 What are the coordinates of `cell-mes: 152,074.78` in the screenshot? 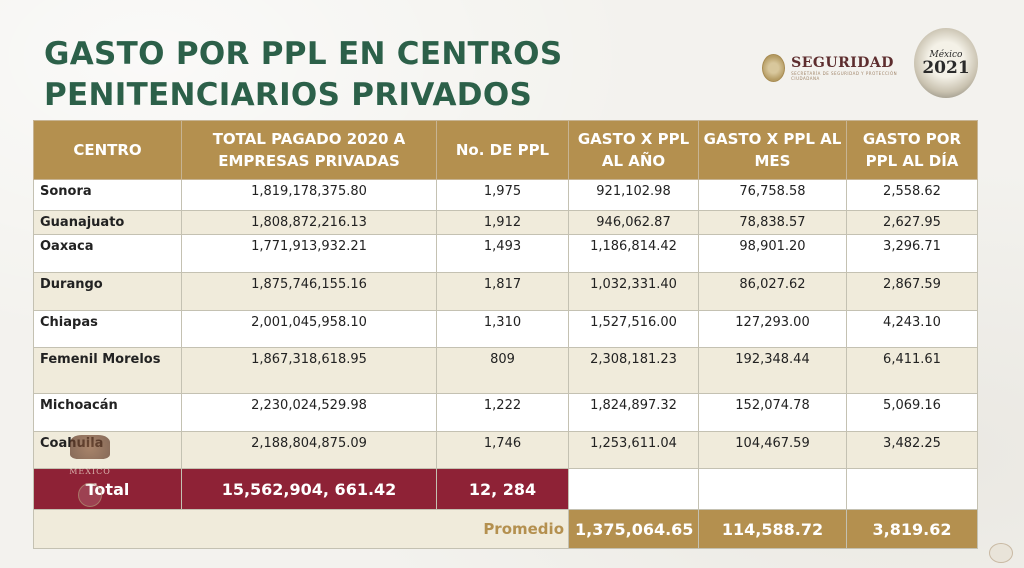 It's located at (772, 412).